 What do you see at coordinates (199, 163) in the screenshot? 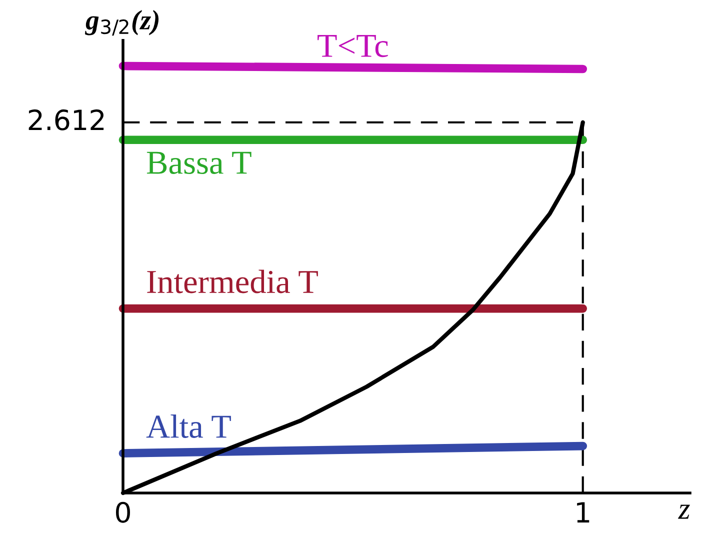
I see `series-label: Bassa T` at bounding box center [199, 163].